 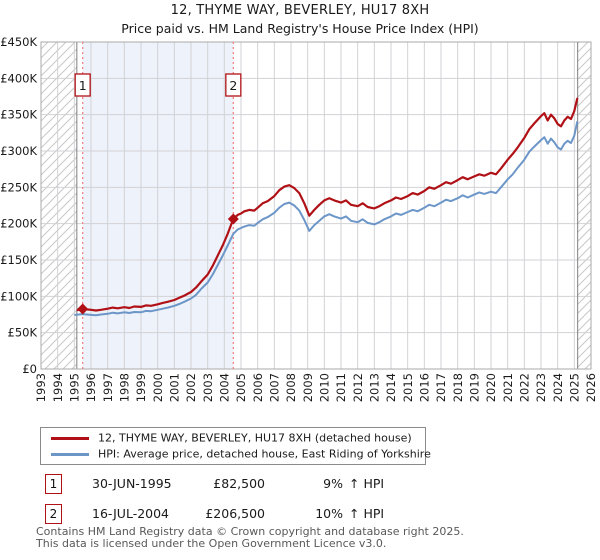 I want to click on svg-text: 2011, so click(x=341, y=387).